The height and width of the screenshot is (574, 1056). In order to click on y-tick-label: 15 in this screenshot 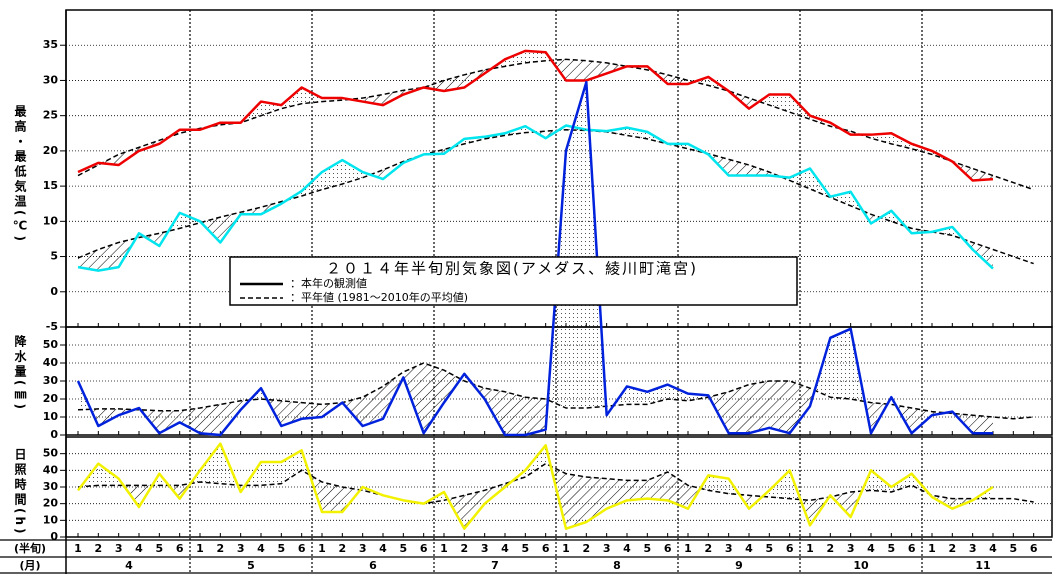, I will do `click(50, 185)`.